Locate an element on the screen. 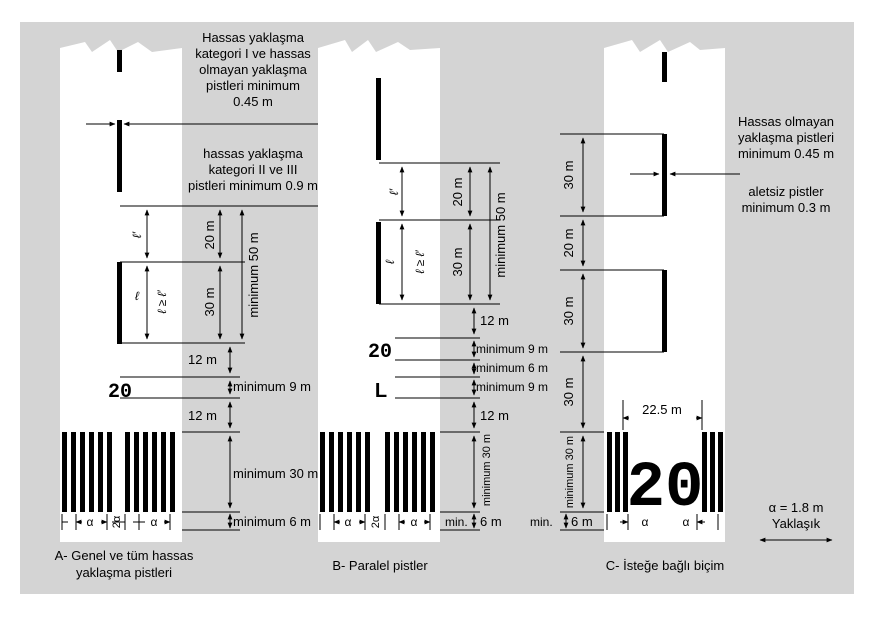 This screenshot has height=619, width=872. runway-letter: L is located at coordinates (381, 391).